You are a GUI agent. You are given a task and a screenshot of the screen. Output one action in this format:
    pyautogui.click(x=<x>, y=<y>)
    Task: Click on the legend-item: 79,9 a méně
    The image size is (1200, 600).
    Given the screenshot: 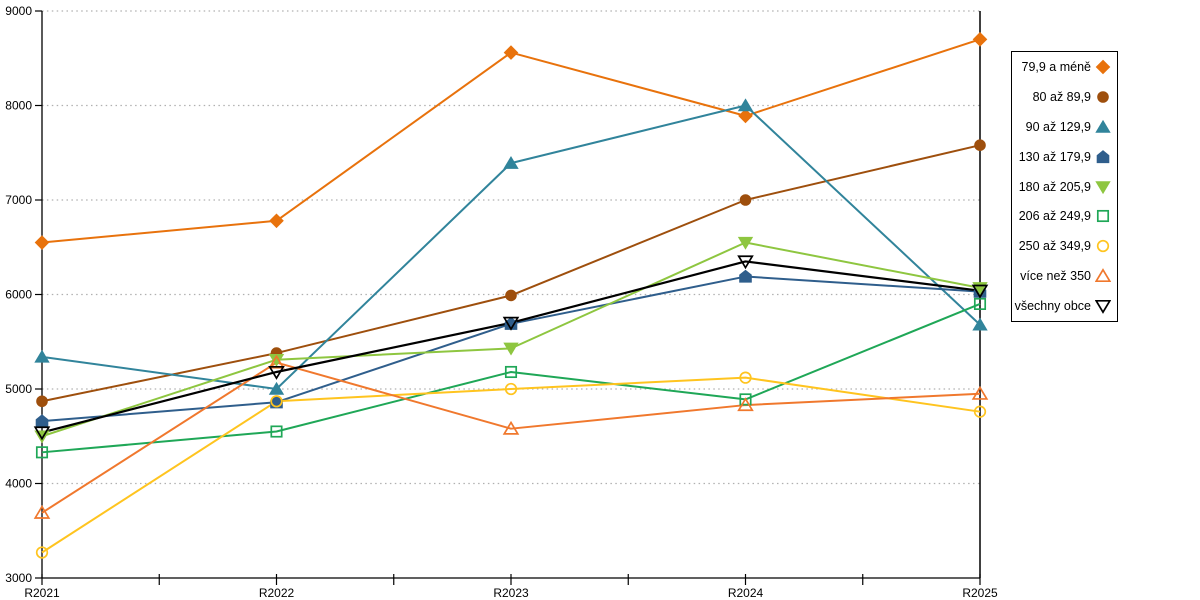 What is the action you would take?
    pyautogui.click(x=1064, y=67)
    